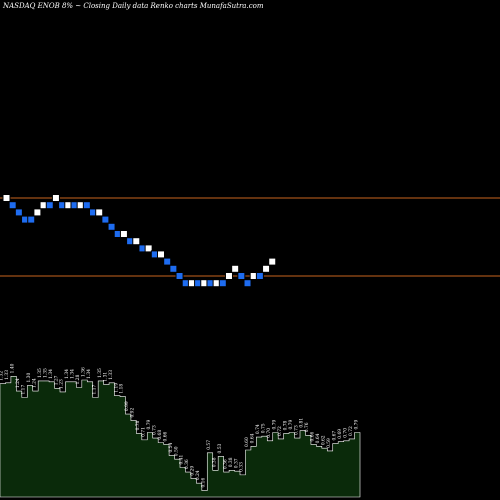 This screenshot has width=500, height=500. What do you see at coordinates (13, 368) in the screenshot?
I see `volume-label: 1.40` at bounding box center [13, 368].